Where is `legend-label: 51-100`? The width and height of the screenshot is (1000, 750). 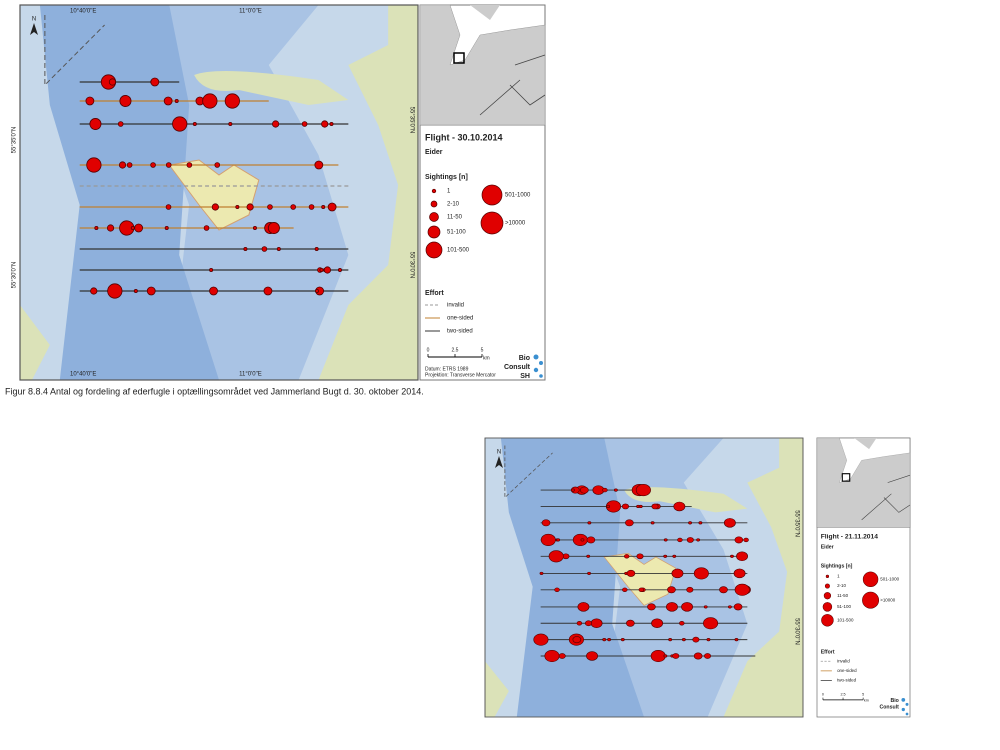 legend-label: 51-100 is located at coordinates (456, 233).